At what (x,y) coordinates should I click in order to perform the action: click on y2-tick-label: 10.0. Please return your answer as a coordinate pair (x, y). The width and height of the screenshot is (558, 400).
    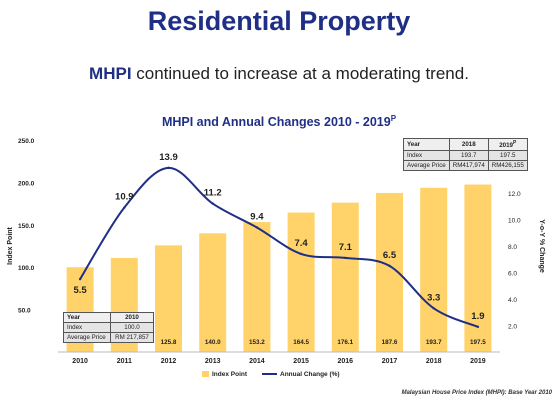
    Looking at the image, I should click on (514, 221).